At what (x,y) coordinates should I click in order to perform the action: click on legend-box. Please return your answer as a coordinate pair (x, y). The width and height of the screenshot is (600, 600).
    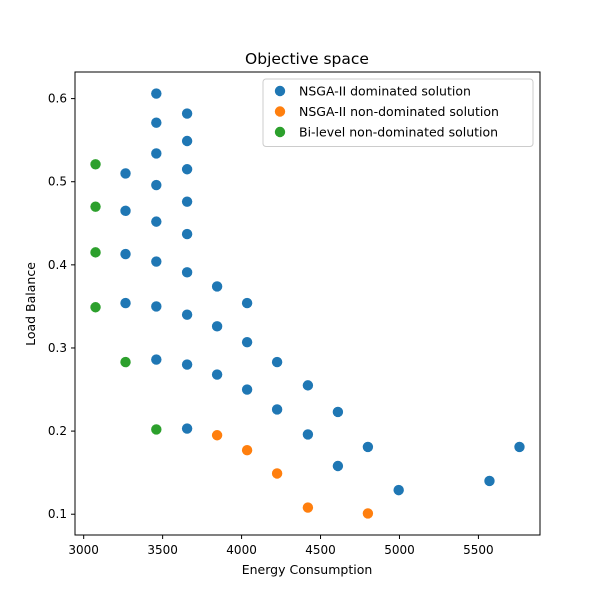
    Looking at the image, I should click on (398, 112).